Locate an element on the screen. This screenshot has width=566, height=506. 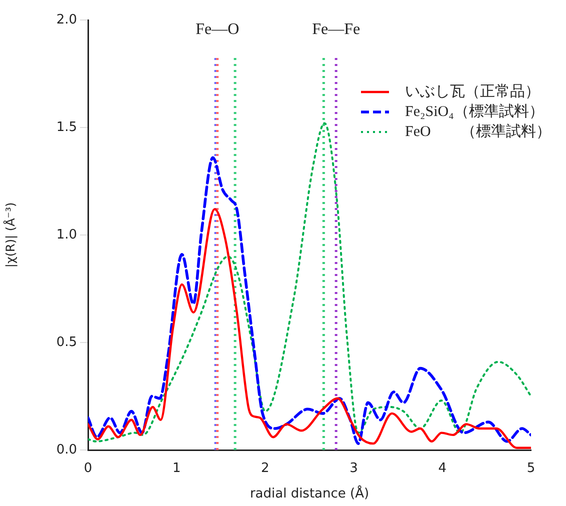
ref-line-label: Fe—O is located at coordinates (218, 29).